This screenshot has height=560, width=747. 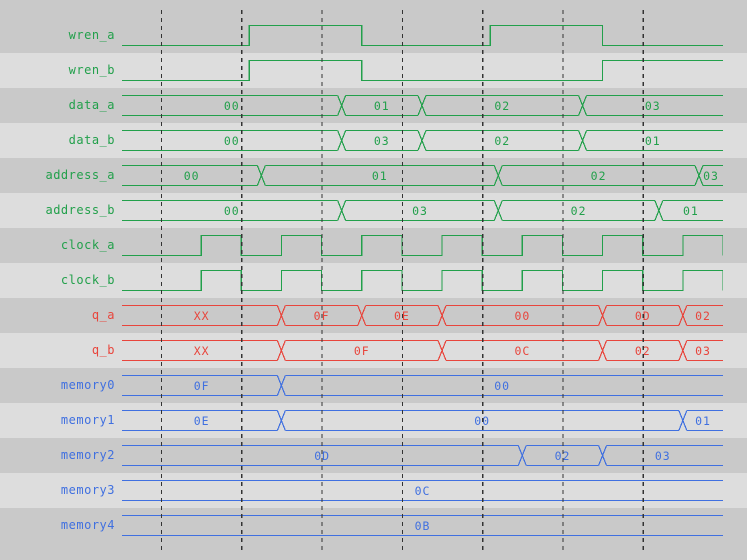 I want to click on waveform-q_a: XX 0F 0E 00 0D 02, so click(x=423, y=315).